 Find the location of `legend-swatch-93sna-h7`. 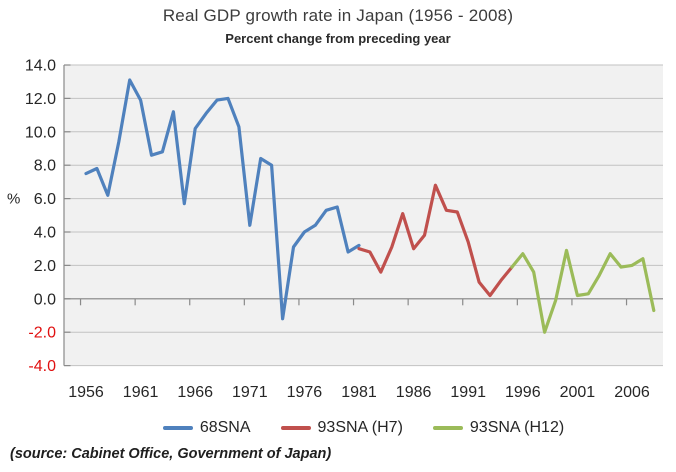

legend-swatch-93sna-h7 is located at coordinates (295, 428).